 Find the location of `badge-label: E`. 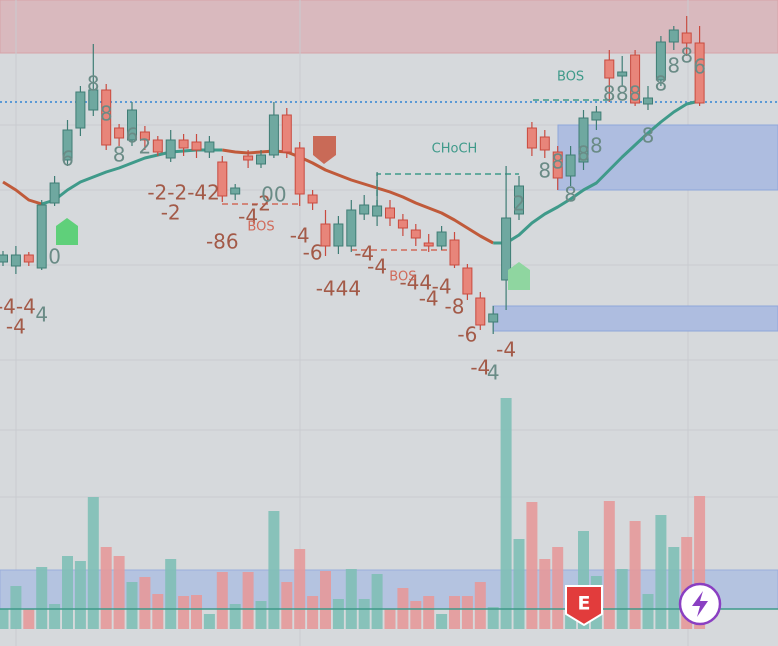

badge-label: E is located at coordinates (584, 604).